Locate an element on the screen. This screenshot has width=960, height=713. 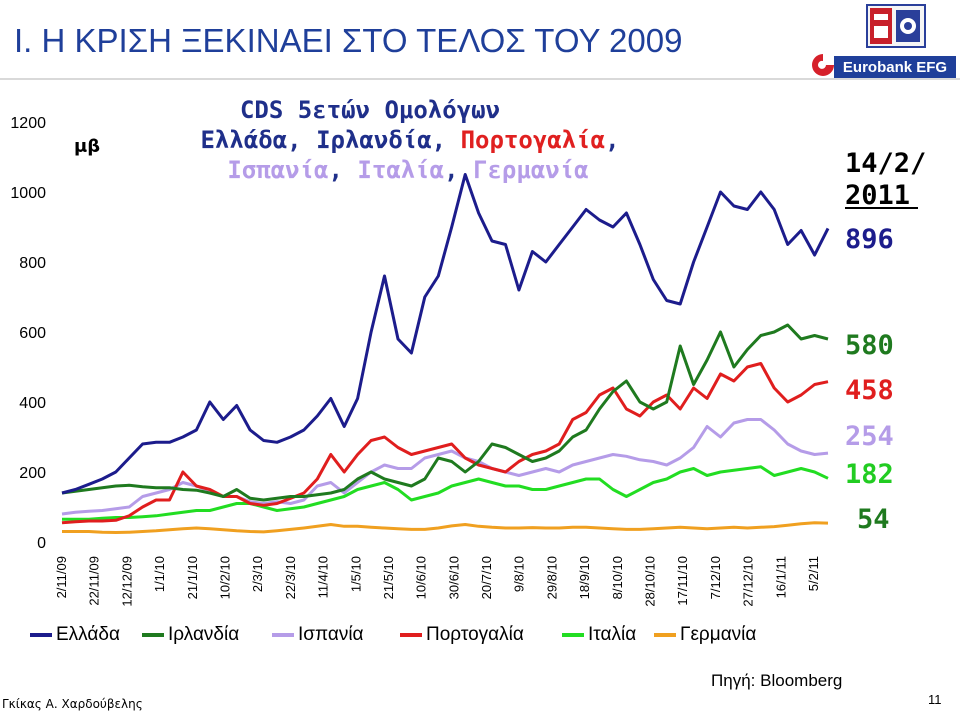
legend-label: Ελλάδα is located at coordinates (88, 634).